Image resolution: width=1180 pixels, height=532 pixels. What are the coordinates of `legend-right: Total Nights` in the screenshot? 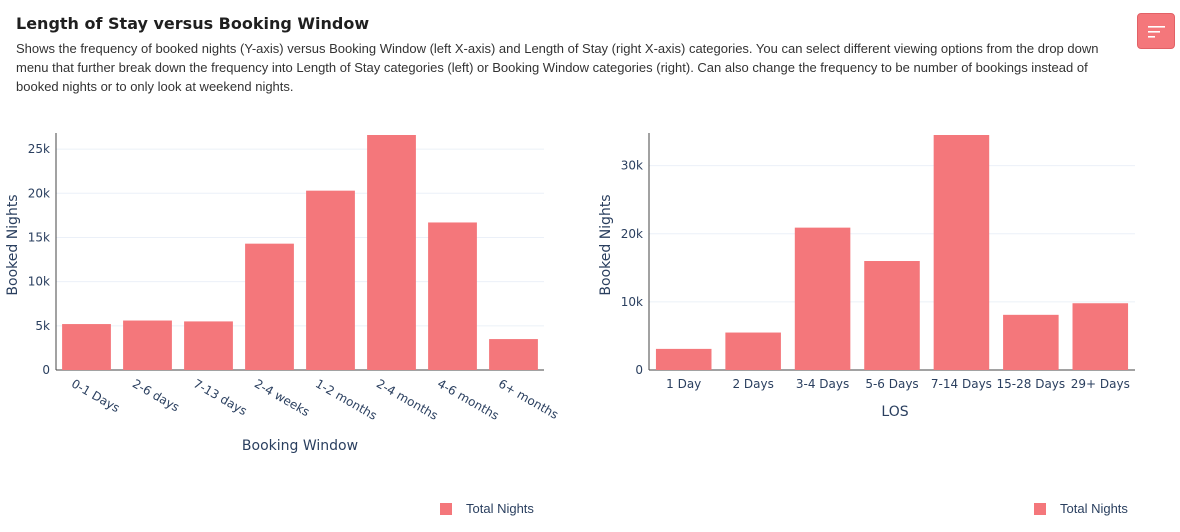 It's located at (1081, 508).